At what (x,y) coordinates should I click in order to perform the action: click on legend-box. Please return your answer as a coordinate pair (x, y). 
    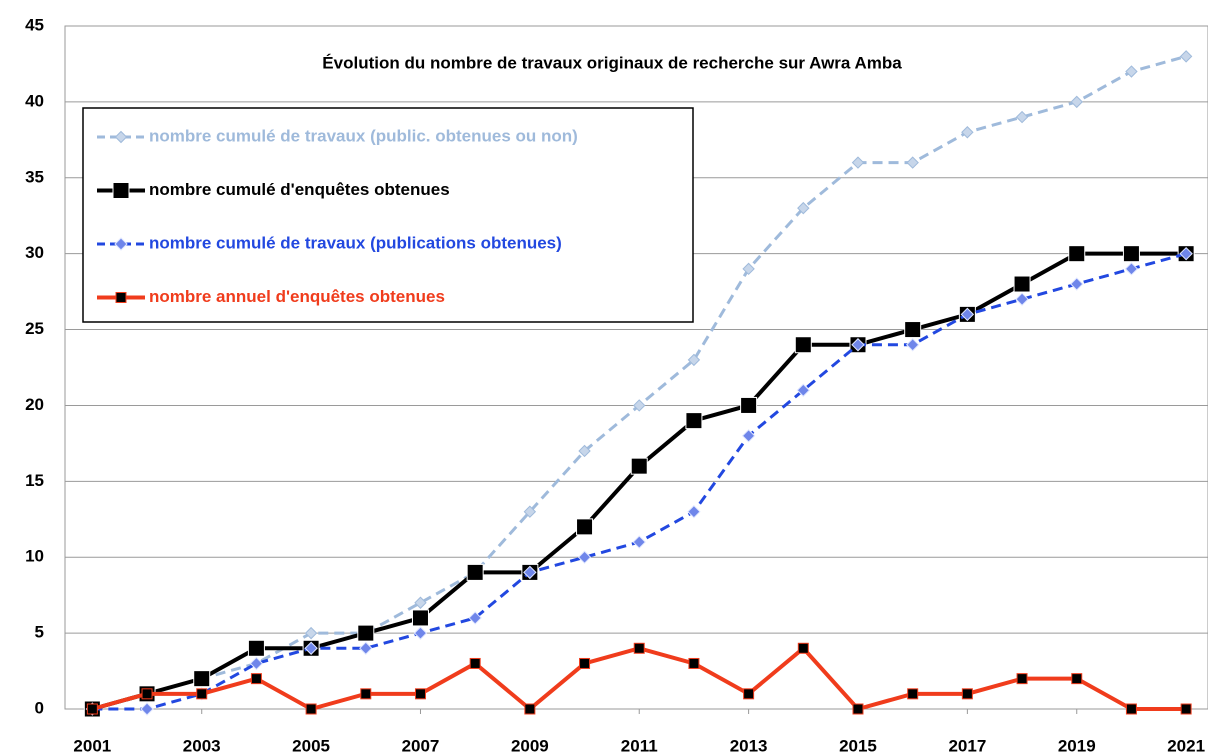
    Looking at the image, I should click on (388, 215).